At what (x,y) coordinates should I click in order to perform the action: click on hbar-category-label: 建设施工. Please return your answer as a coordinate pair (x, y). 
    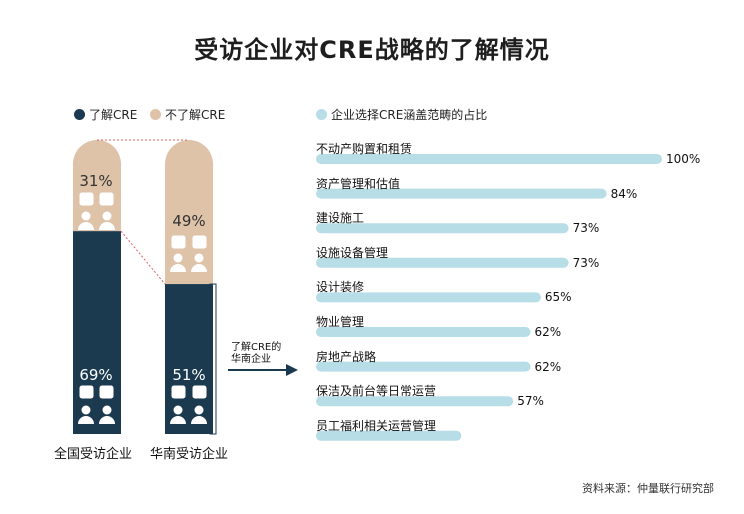
    Looking at the image, I should click on (340, 218).